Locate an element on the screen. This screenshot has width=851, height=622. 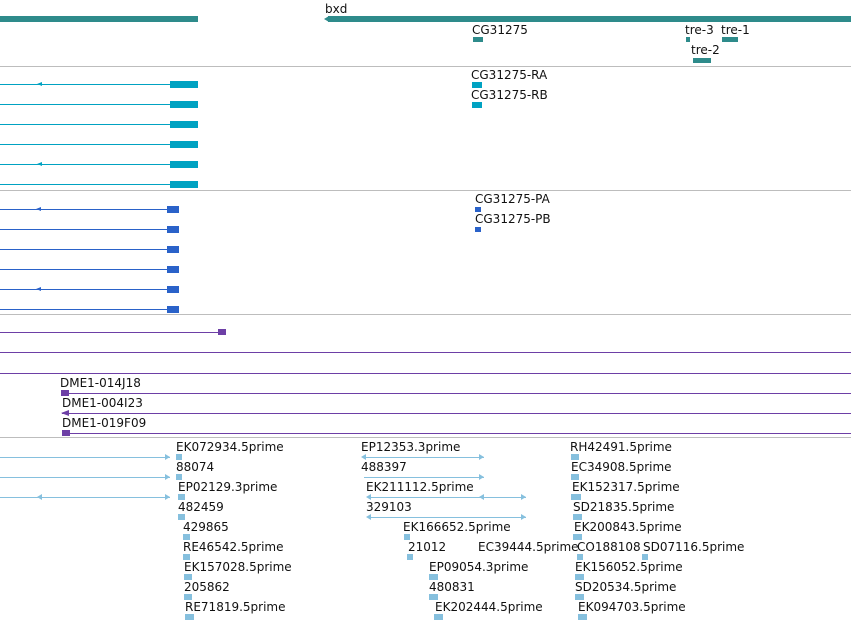
est-label: RE71819.5prime is located at coordinates (235, 607).